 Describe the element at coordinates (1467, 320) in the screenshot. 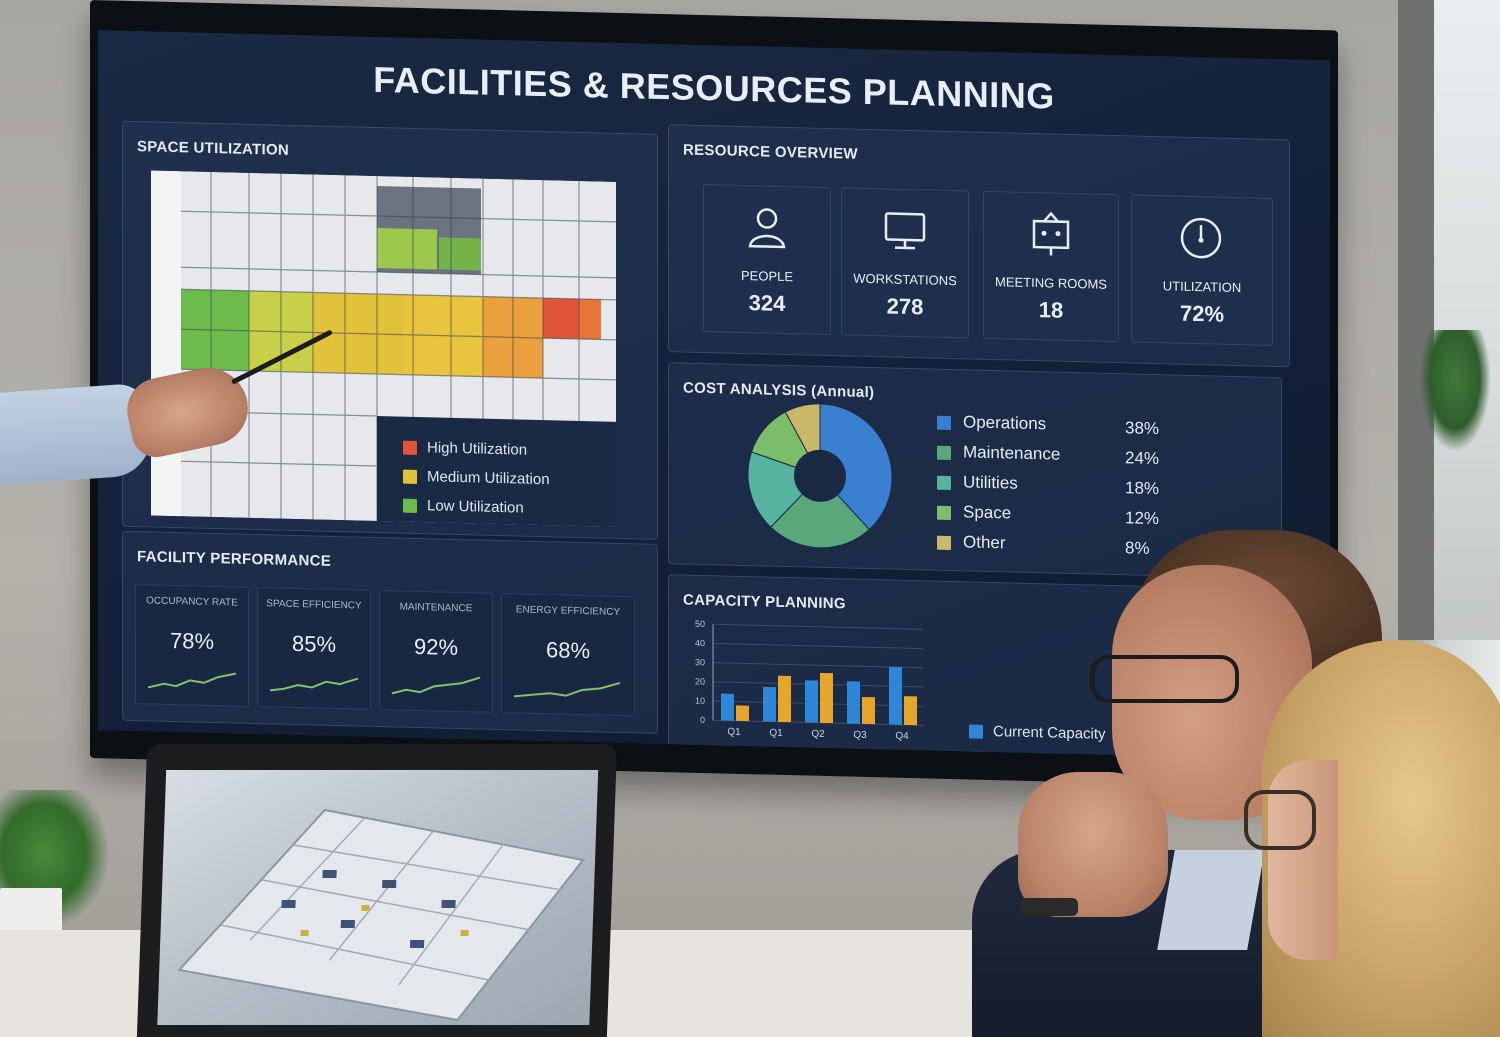

I see `background-office` at that location.